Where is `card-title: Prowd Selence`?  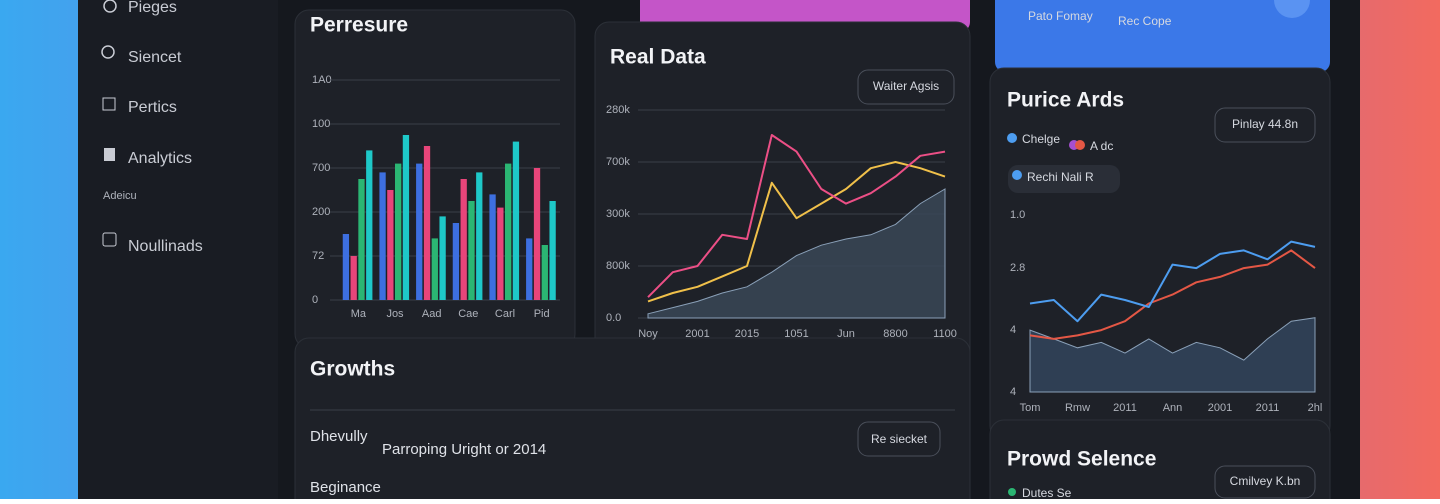
card-title: Prowd Selence is located at coordinates (1081, 459).